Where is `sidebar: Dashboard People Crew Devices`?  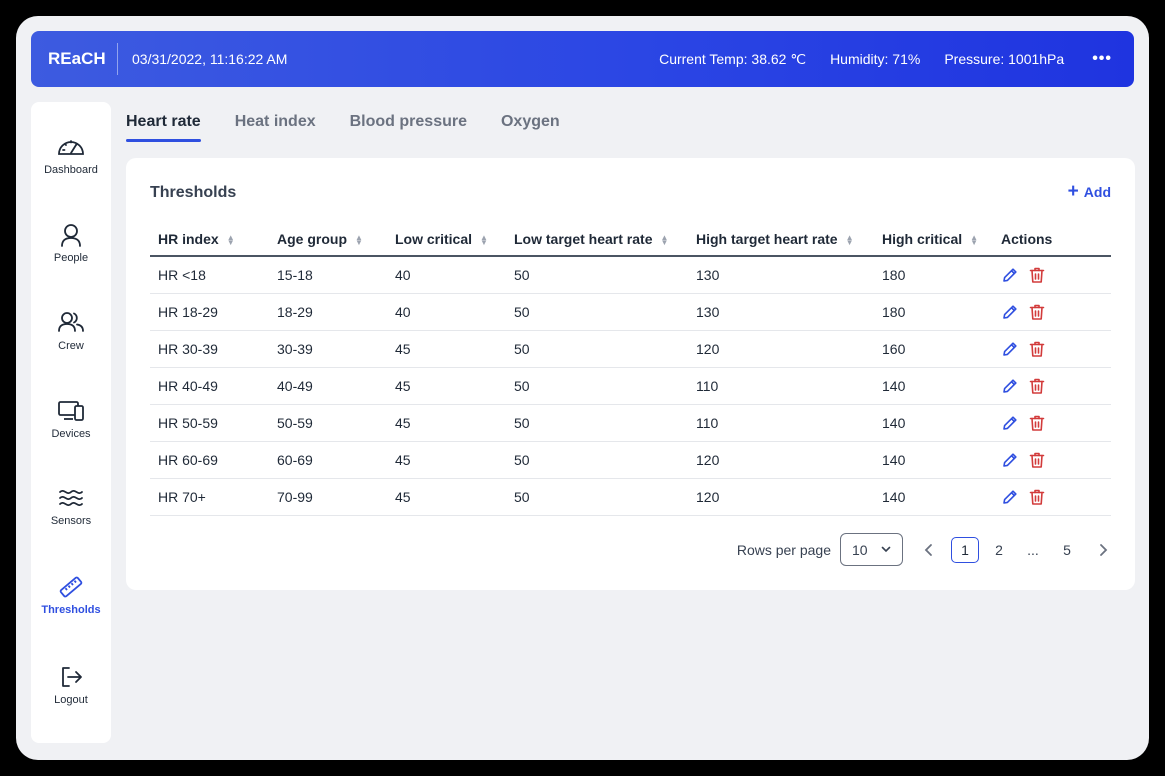
sidebar: Dashboard People Crew Devices is located at coordinates (71, 422).